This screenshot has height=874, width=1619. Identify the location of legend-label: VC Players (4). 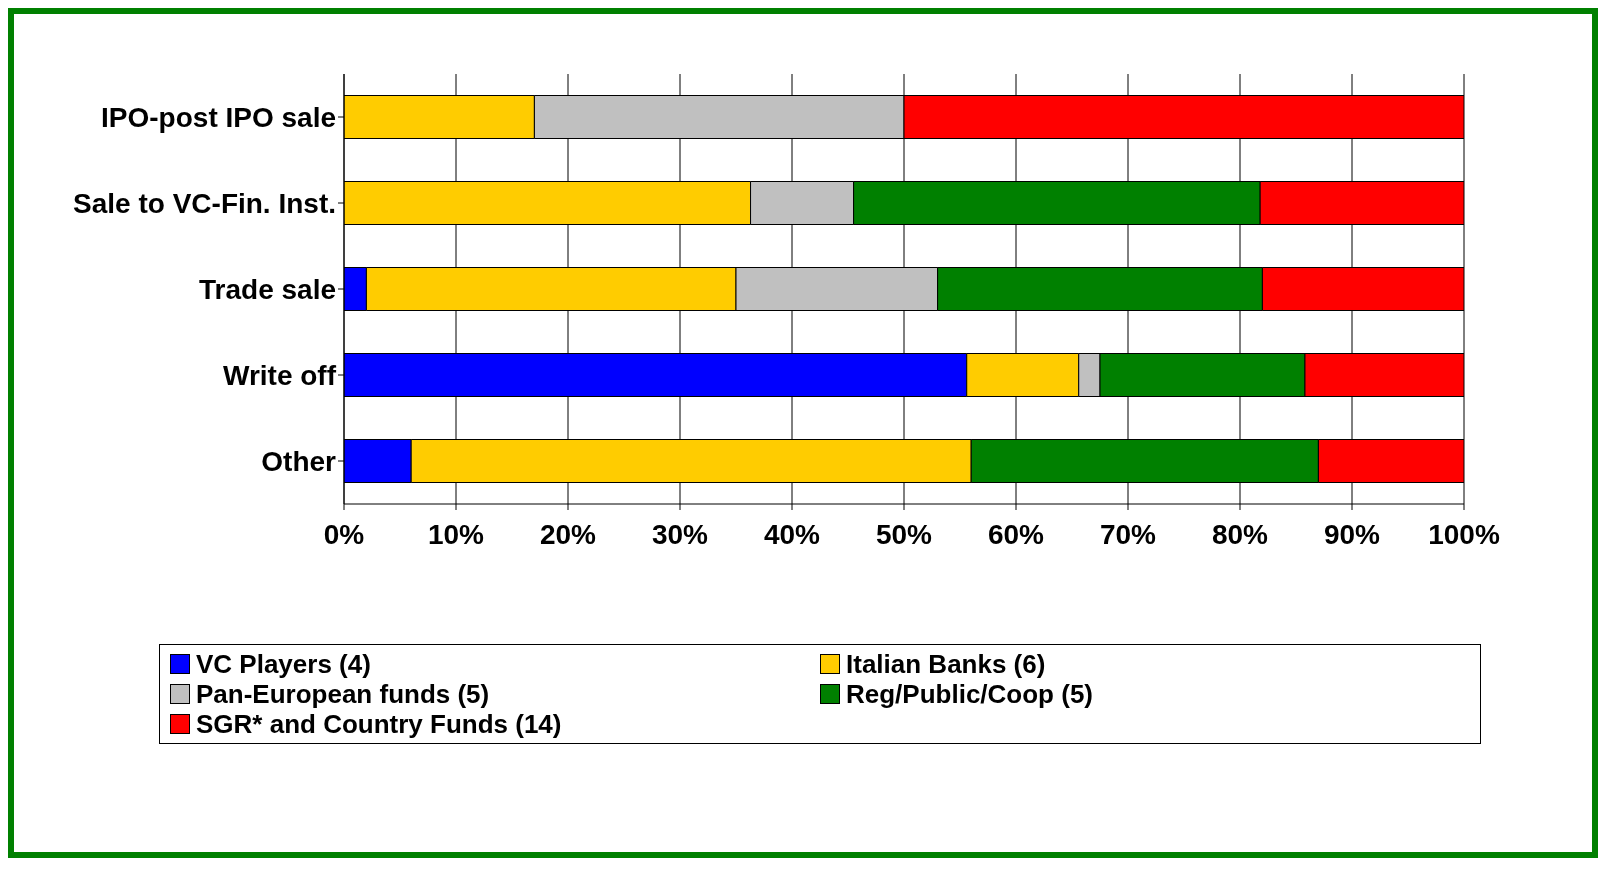
(283, 664).